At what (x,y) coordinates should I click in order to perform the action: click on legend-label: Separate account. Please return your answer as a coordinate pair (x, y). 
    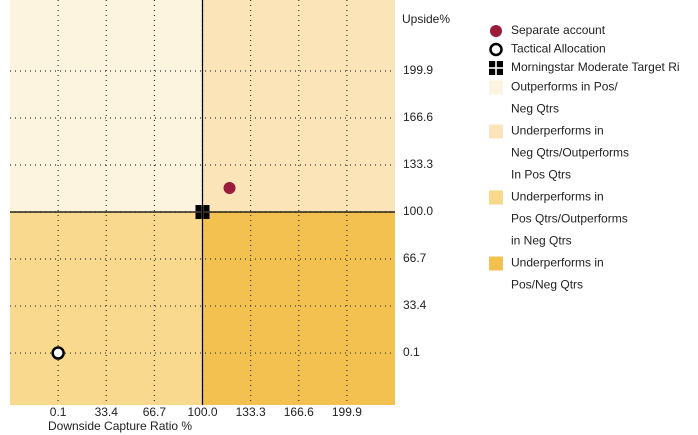
    Looking at the image, I should click on (558, 30).